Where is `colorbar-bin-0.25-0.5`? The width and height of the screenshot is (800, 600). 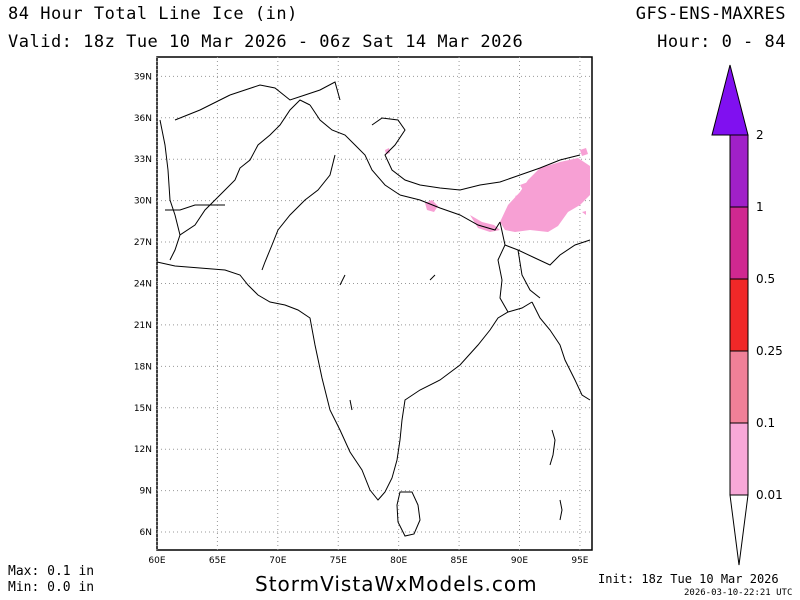
colorbar-bin-0.25-0.5 is located at coordinates (739, 315).